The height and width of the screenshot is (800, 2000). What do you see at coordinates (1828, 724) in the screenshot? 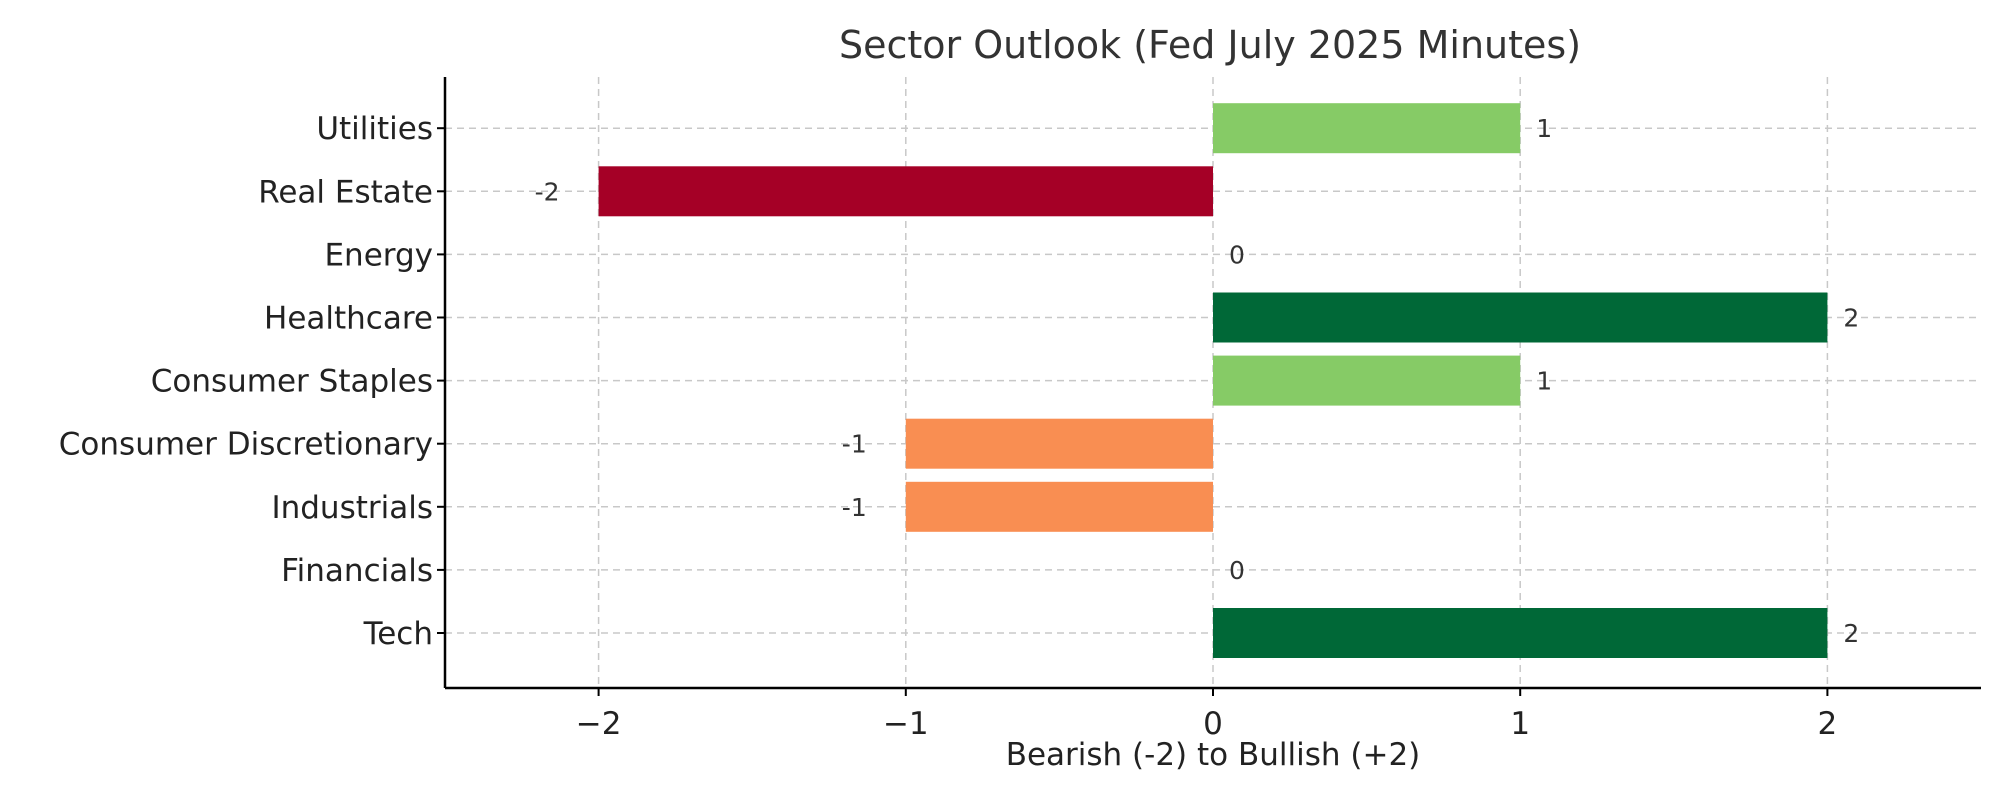
I see `x-tick-label: 2` at bounding box center [1828, 724].